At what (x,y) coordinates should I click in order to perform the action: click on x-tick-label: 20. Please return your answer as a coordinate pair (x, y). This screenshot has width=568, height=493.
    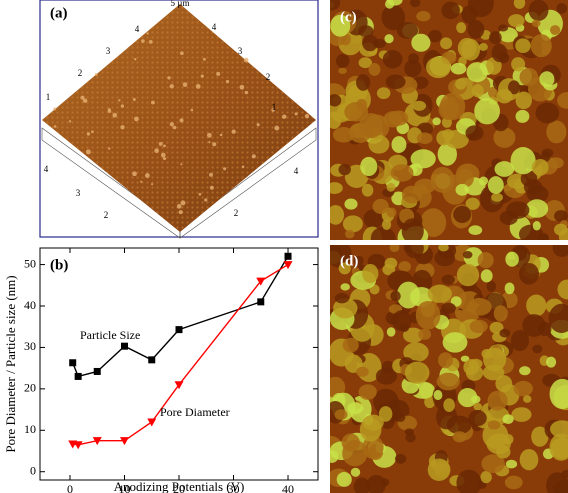
    Looking at the image, I should click on (179, 487).